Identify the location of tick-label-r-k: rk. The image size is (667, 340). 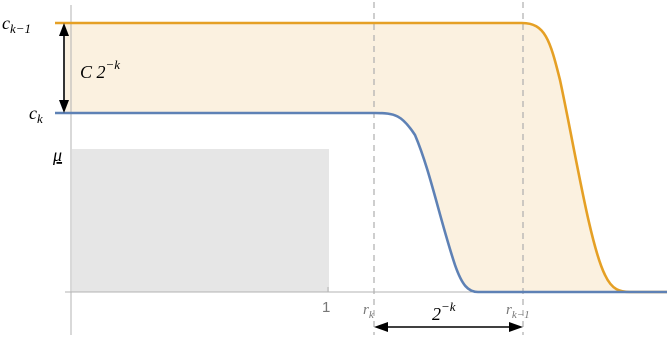
(369, 311).